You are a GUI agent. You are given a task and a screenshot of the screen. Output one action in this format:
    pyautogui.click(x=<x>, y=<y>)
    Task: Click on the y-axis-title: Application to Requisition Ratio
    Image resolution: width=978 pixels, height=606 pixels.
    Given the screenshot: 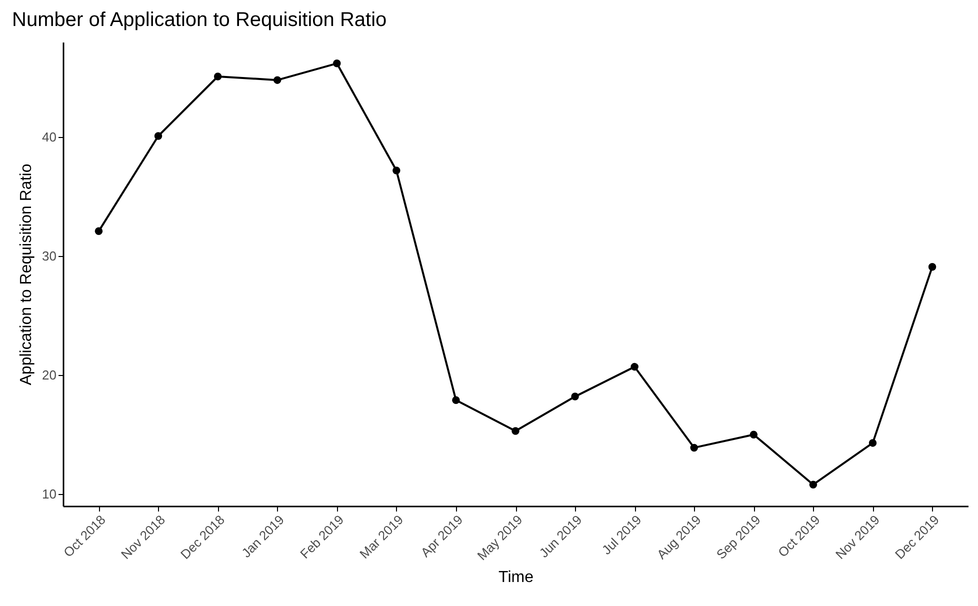 What is the action you would take?
    pyautogui.click(x=27, y=275)
    